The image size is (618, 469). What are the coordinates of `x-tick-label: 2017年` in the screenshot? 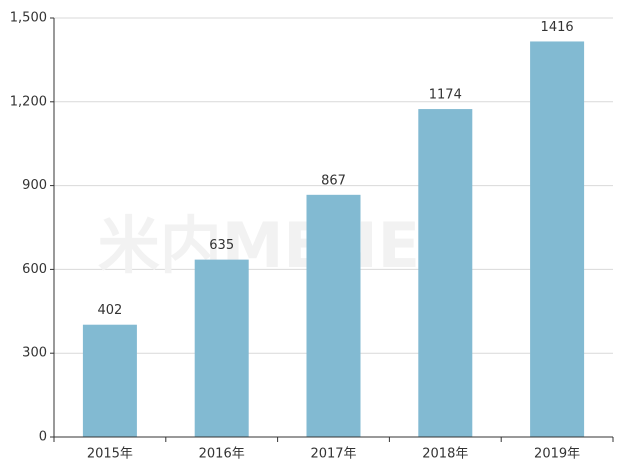 It's located at (333, 454).